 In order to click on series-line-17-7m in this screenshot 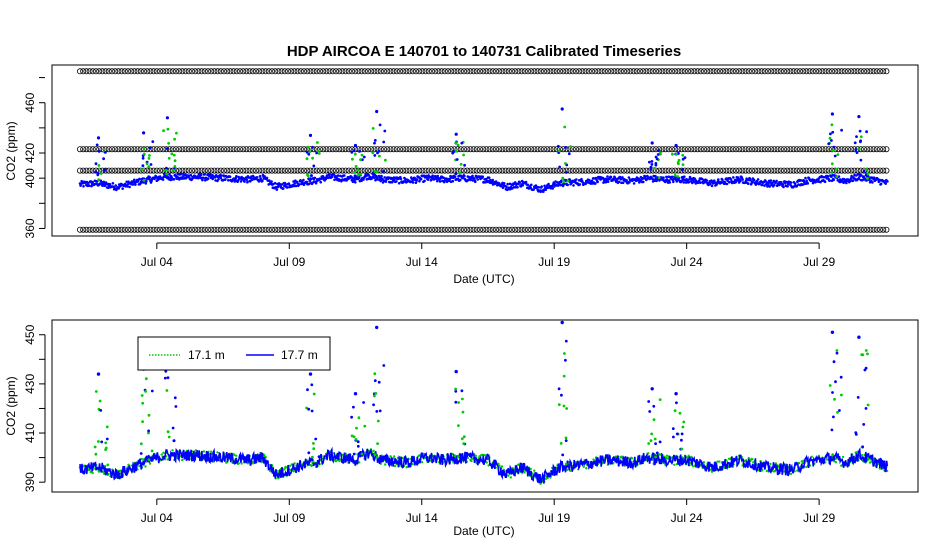, I will do `click(484, 465)`.